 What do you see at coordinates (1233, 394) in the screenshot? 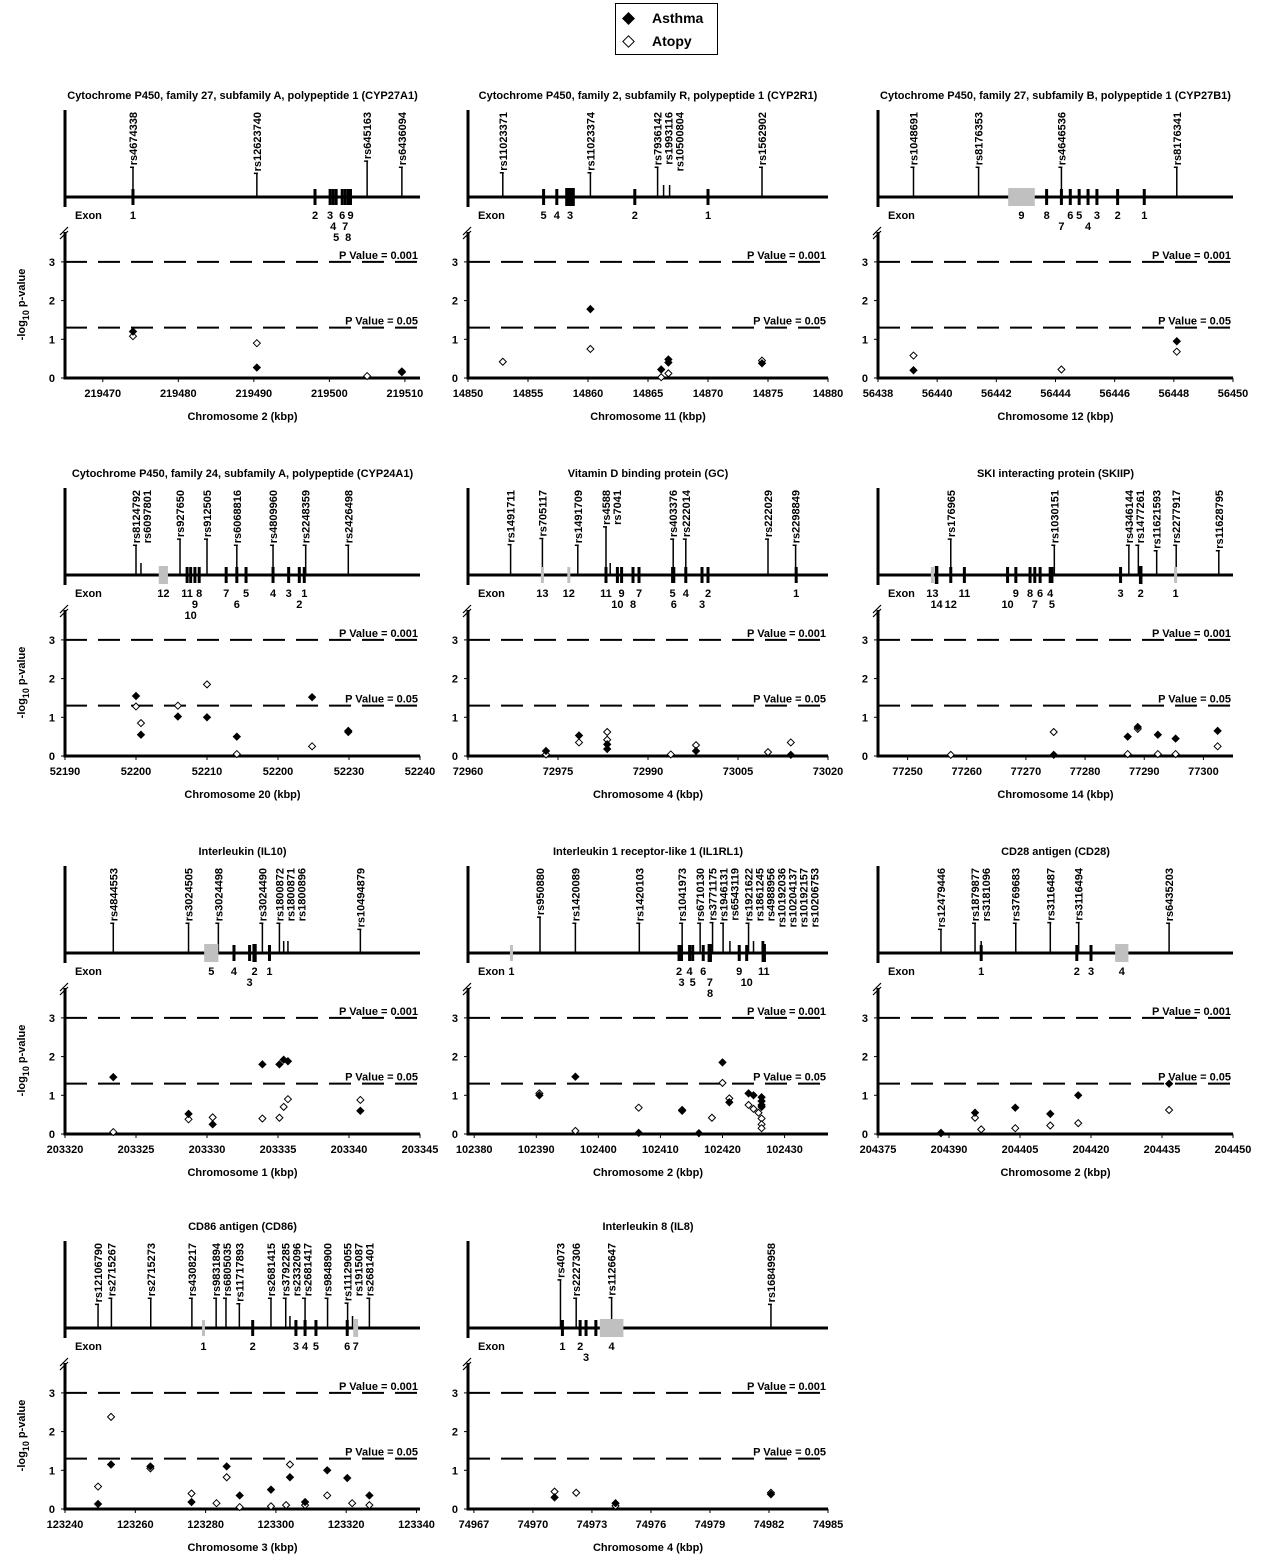
I see `x-tick-label: 56450` at bounding box center [1233, 394].